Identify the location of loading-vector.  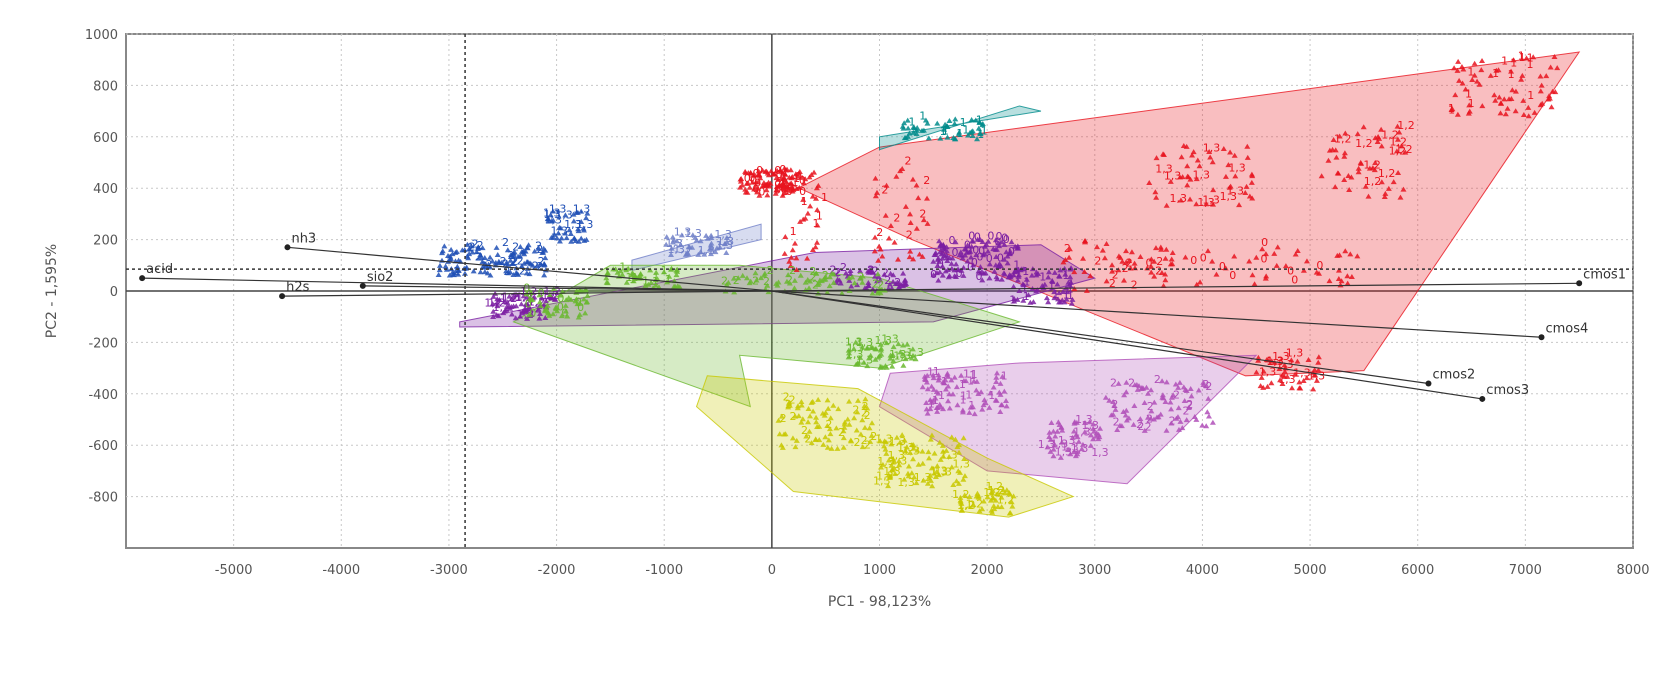
(1100, 337).